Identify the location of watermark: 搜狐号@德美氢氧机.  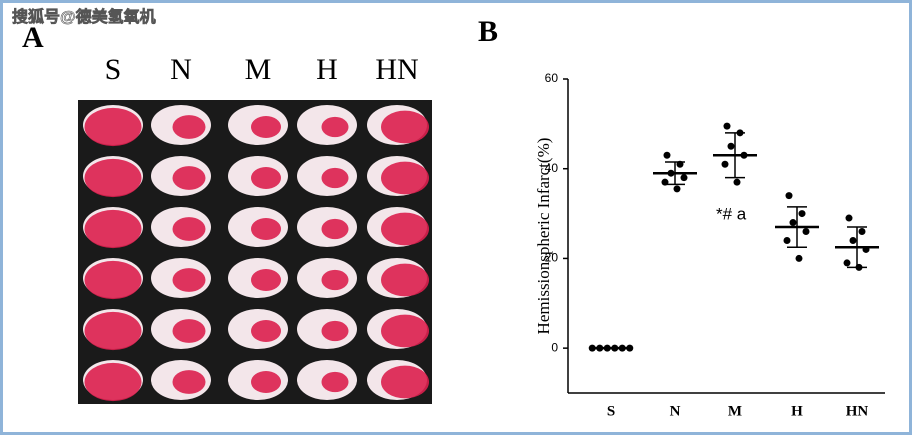
(84, 16).